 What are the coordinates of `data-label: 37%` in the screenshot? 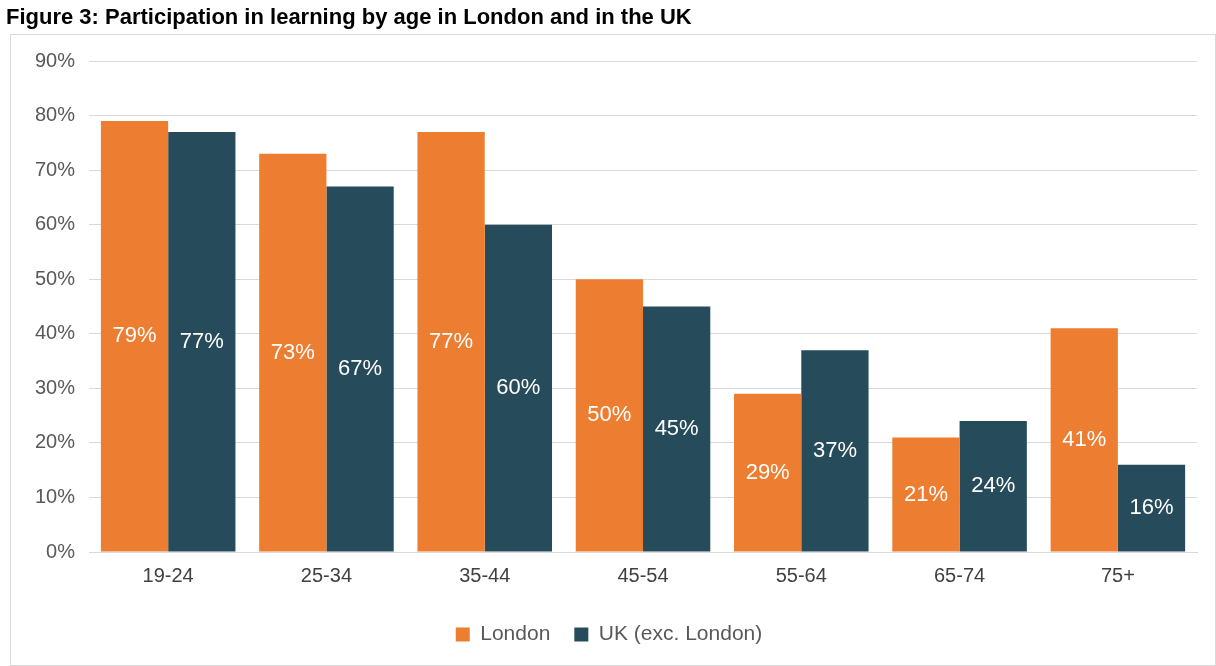 It's located at (834, 449).